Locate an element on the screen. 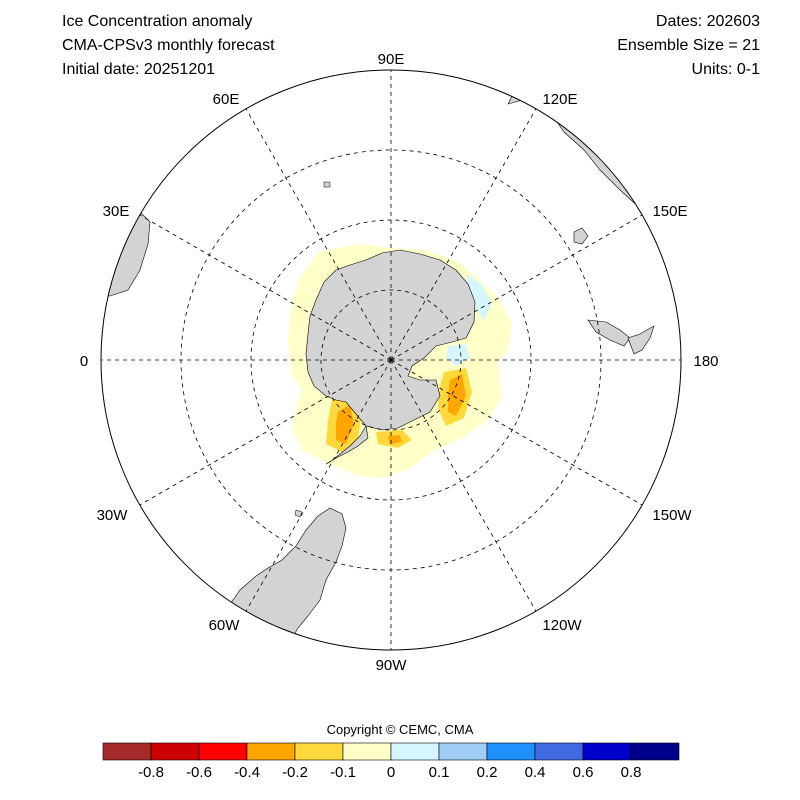 The image size is (800, 800). colorbar-tick-label: -0.2 is located at coordinates (295, 772).